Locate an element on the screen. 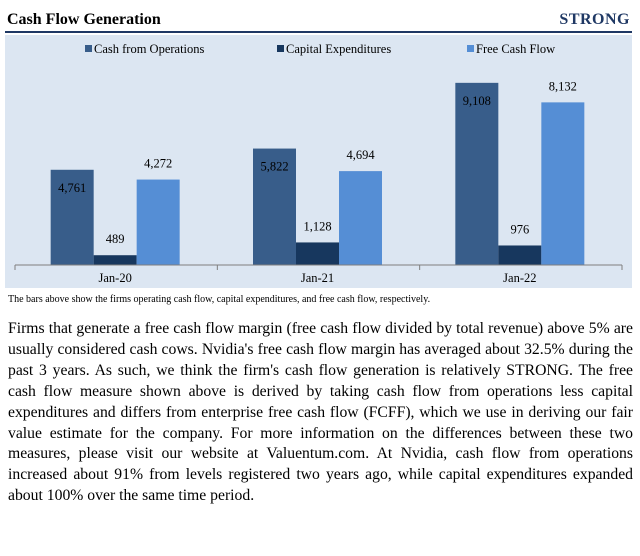  x-tick-label-jan-20: Jan-20 is located at coordinates (115, 278).